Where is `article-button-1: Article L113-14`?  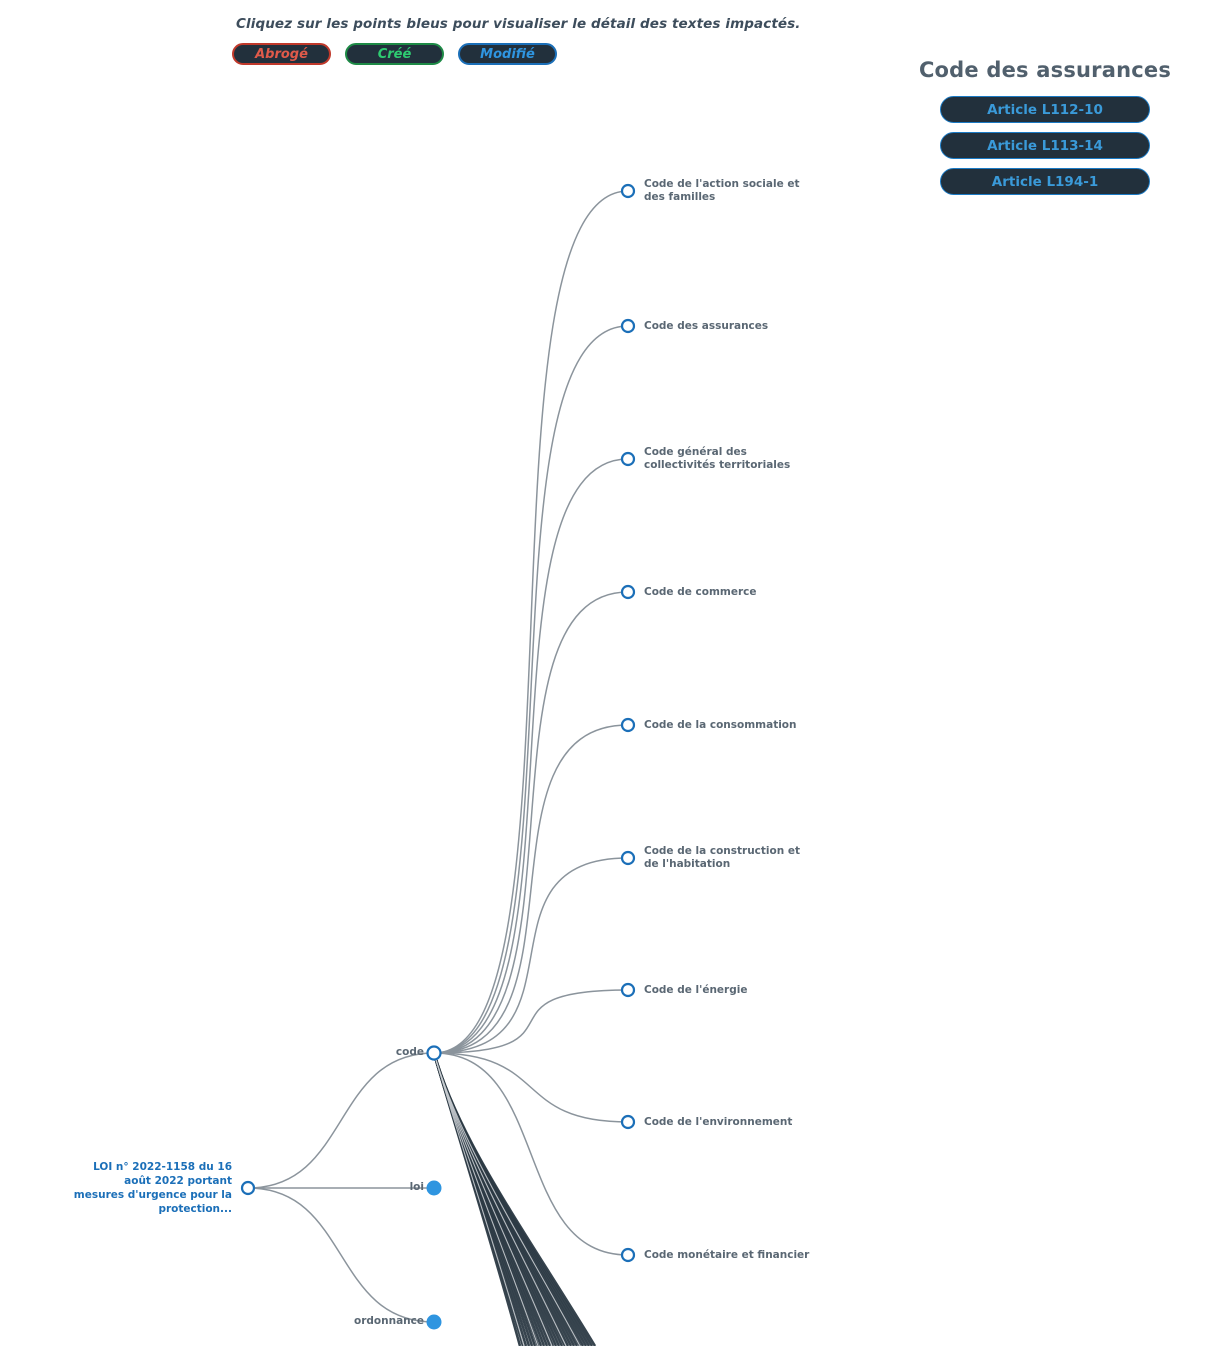
article-button-1: Article L113-14 is located at coordinates (1045, 145).